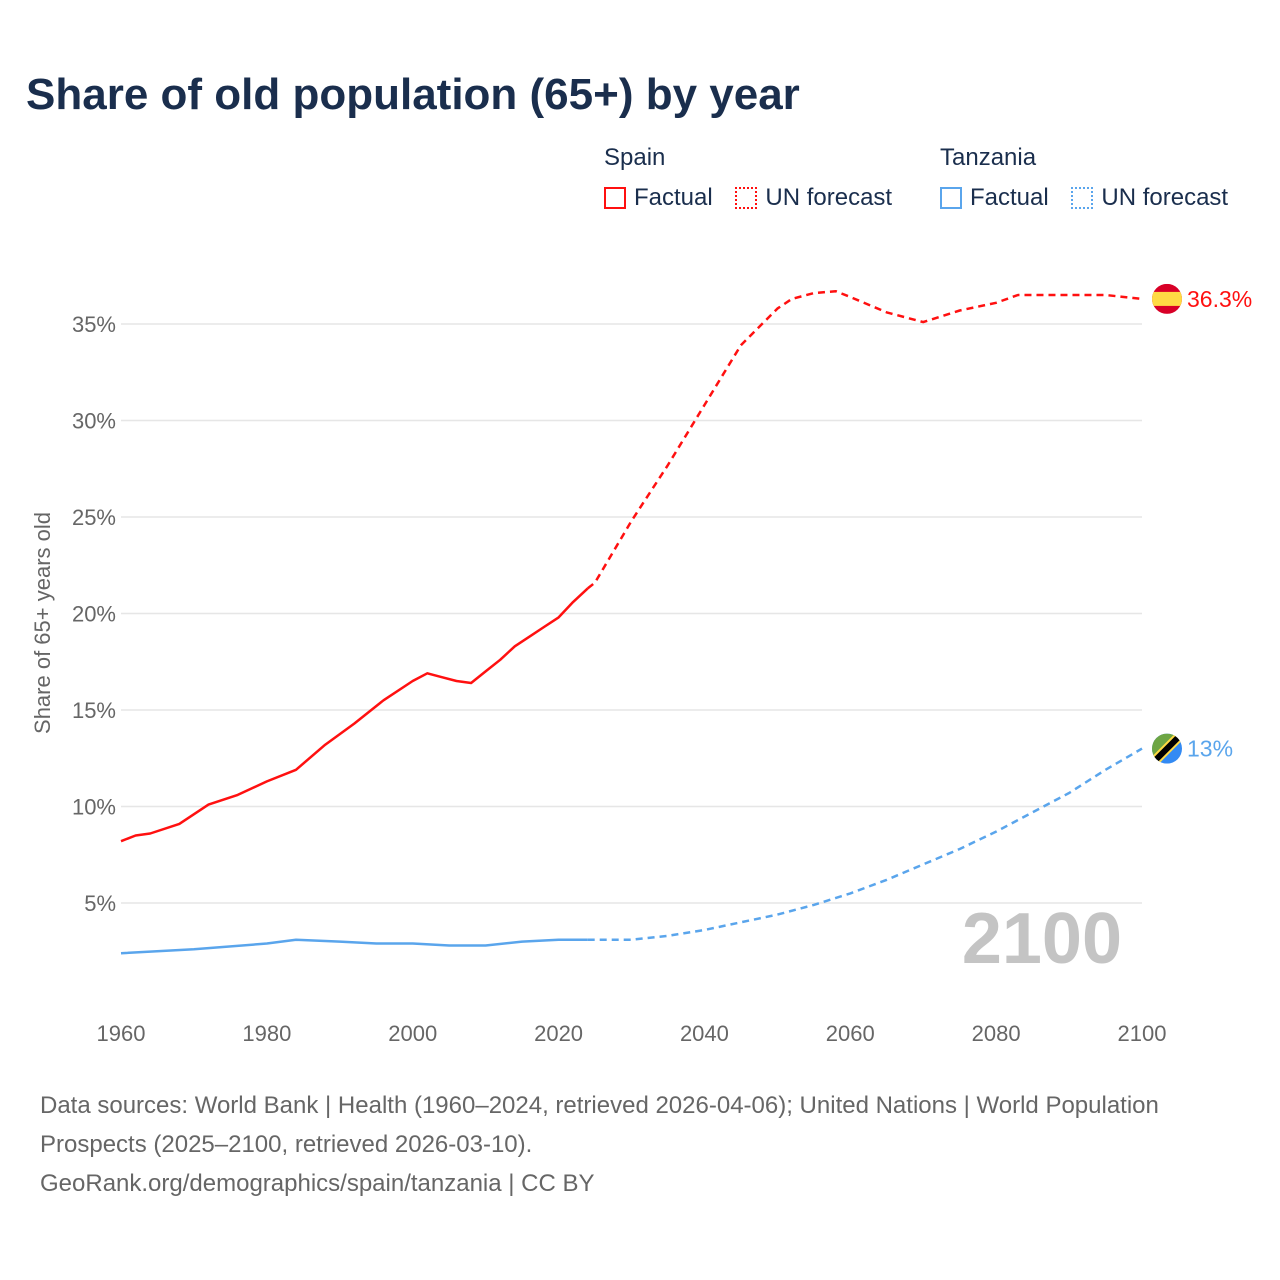 This screenshot has height=1280, width=1280. What do you see at coordinates (1167, 298) in the screenshot?
I see `spain-flag-icon` at bounding box center [1167, 298].